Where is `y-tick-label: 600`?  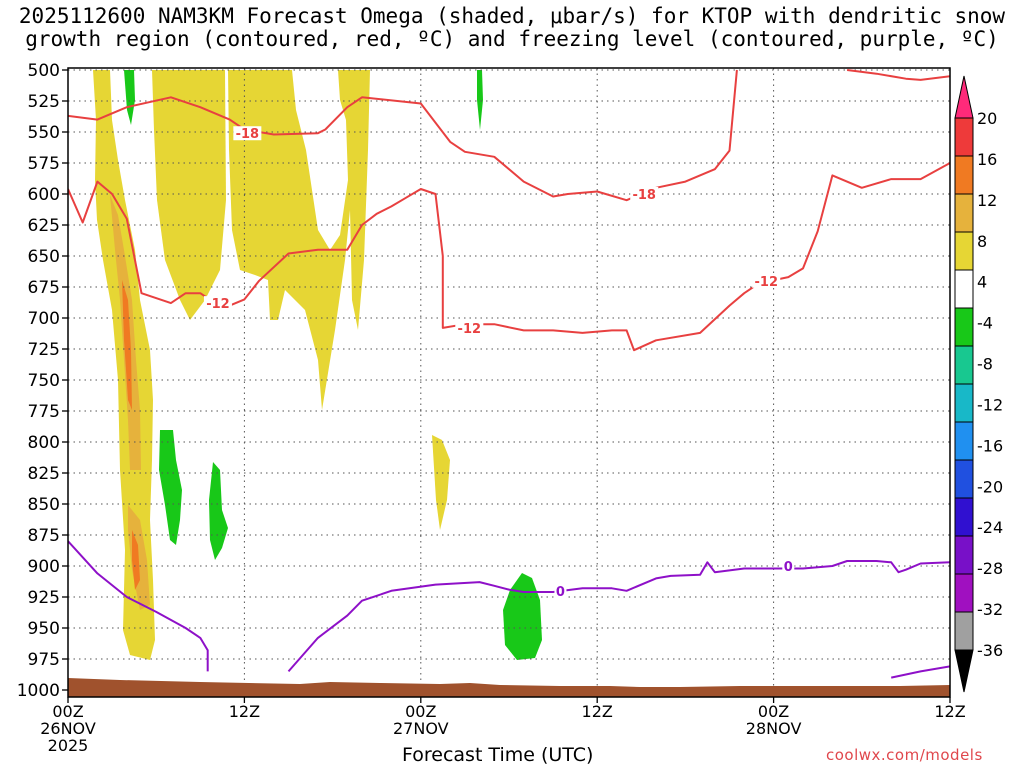 y-tick-label: 600 is located at coordinates (44, 195).